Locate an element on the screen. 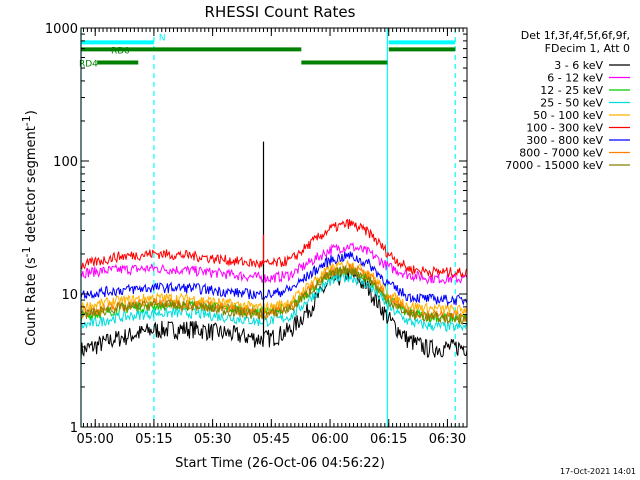 This screenshot has height=480, width=640. legend-label-0: 3 - 6 keV is located at coordinates (578, 65).